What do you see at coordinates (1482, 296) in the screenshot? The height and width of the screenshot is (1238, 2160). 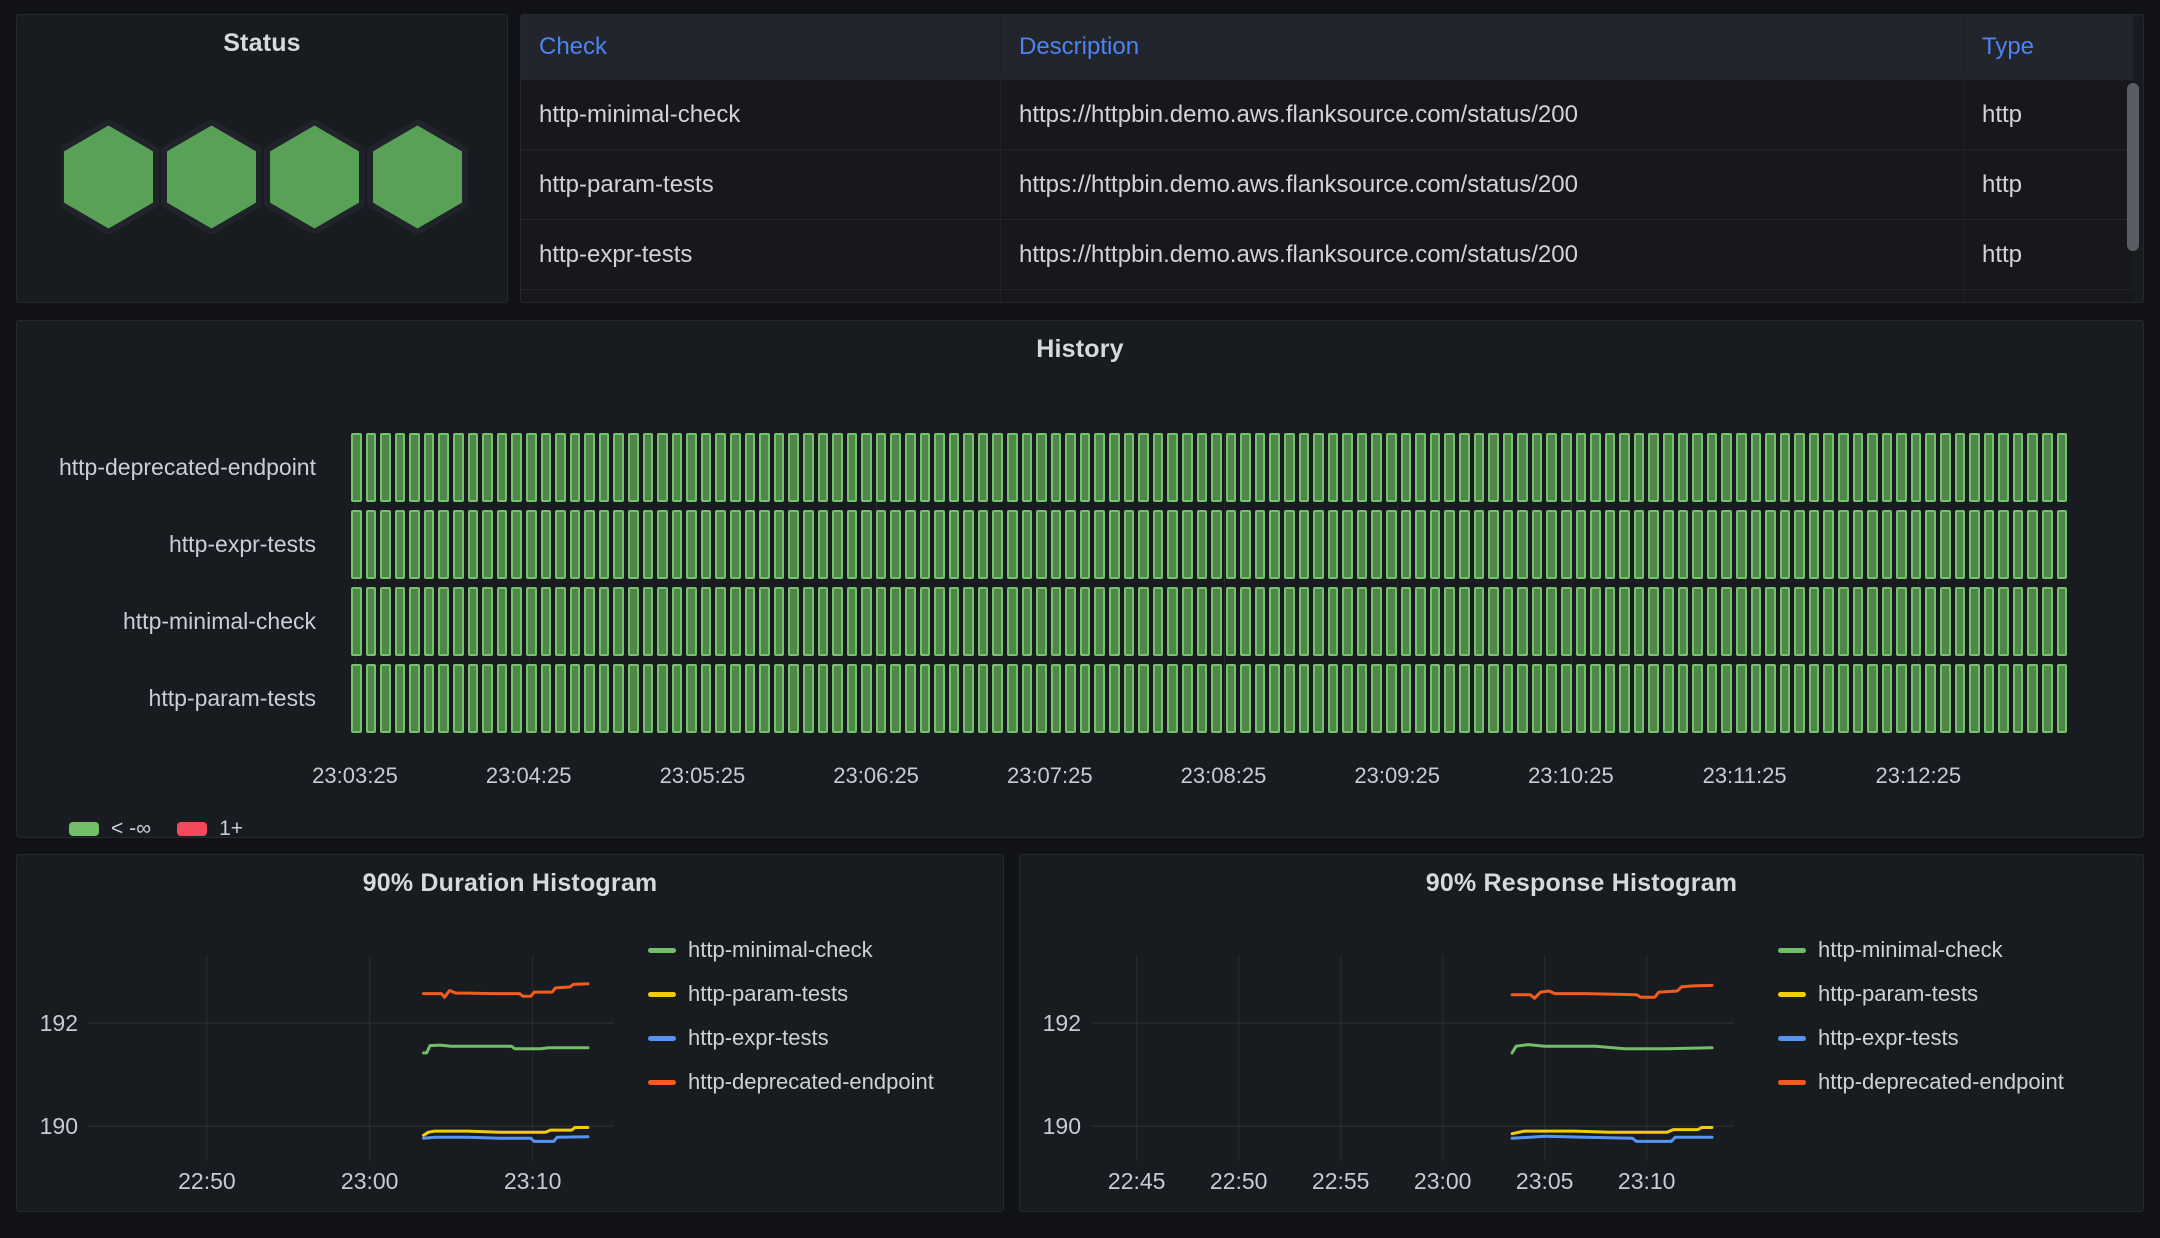 I see `cell-empty` at bounding box center [1482, 296].